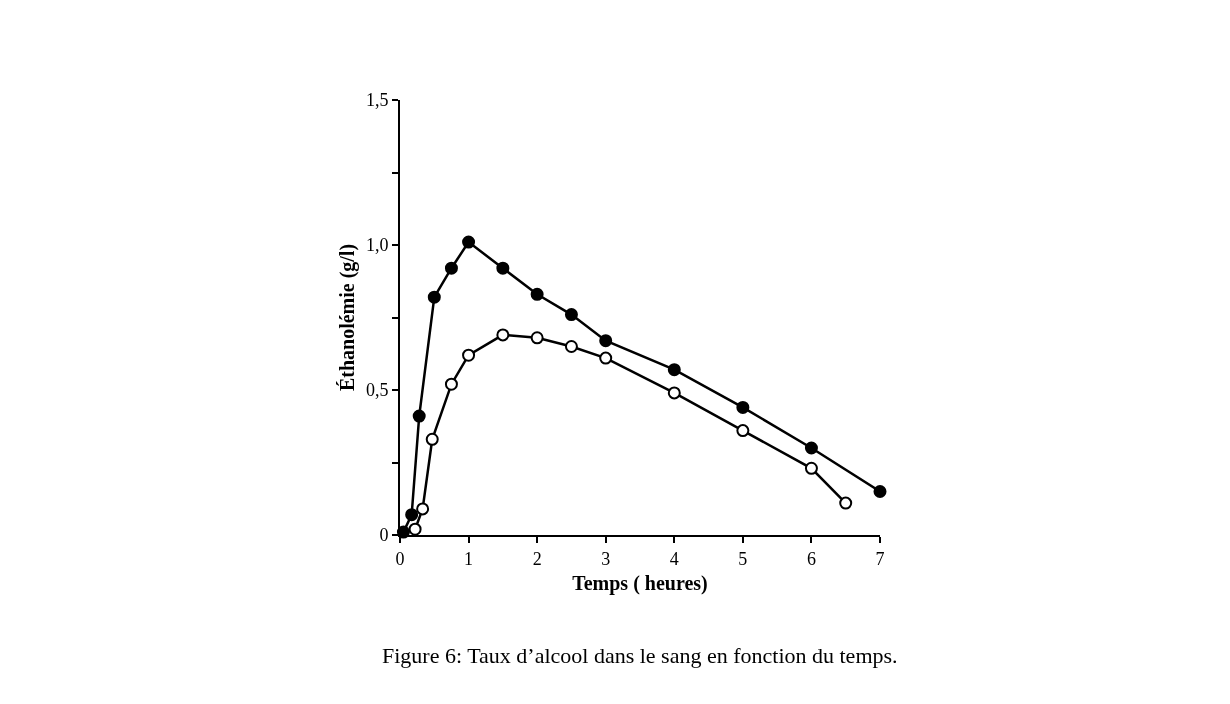 This screenshot has height=704, width=1230. Describe the element at coordinates (347, 317) in the screenshot. I see `y-axis-title: Éthanolémie (g/l)` at that location.